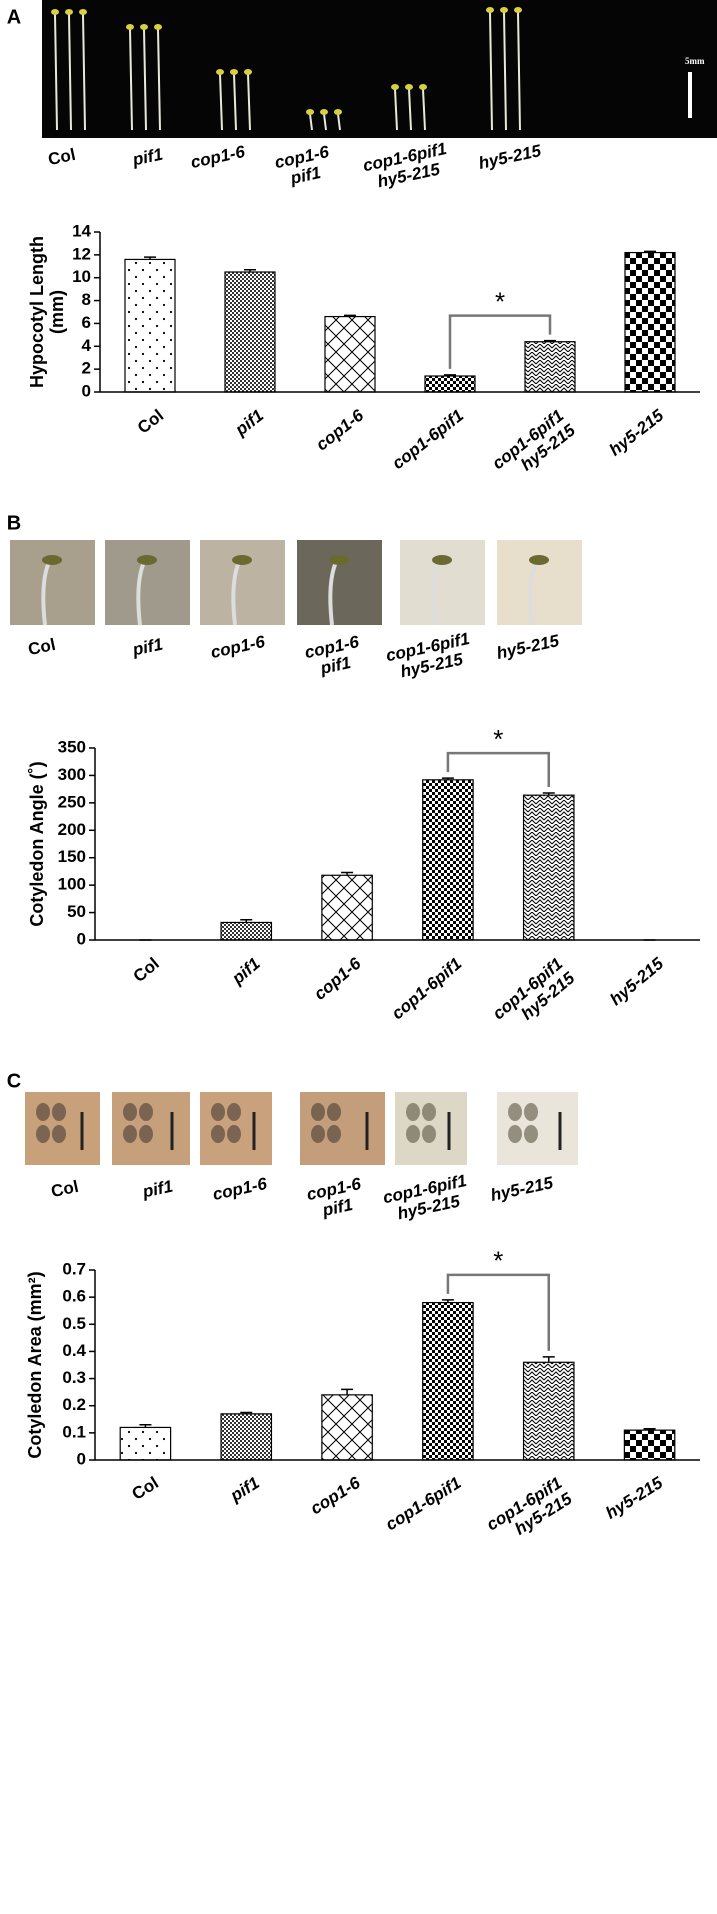 Image resolution: width=717 pixels, height=1914 pixels. I want to click on x-tick-label: cop1-6pif1, so click(428, 439).